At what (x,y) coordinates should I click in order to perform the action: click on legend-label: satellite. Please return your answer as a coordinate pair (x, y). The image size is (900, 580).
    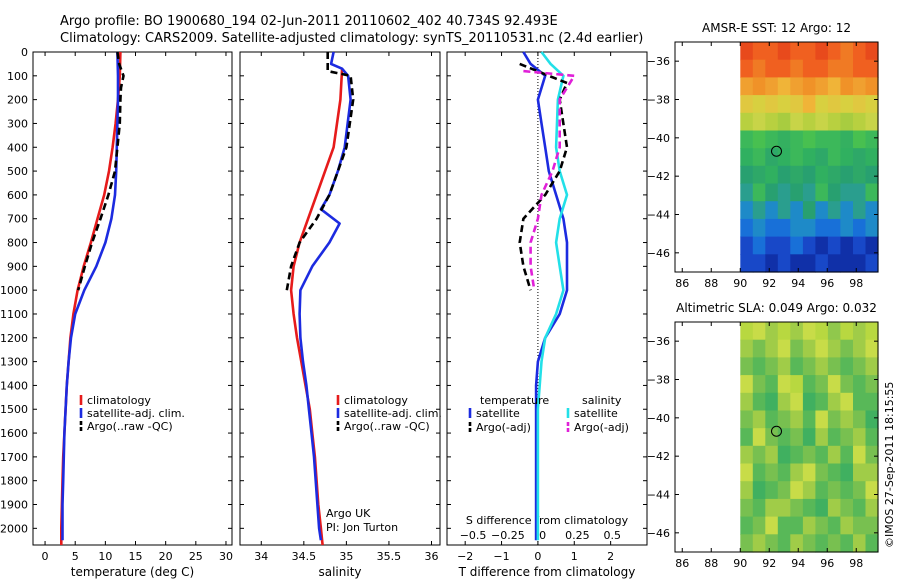
    Looking at the image, I should click on (596, 413).